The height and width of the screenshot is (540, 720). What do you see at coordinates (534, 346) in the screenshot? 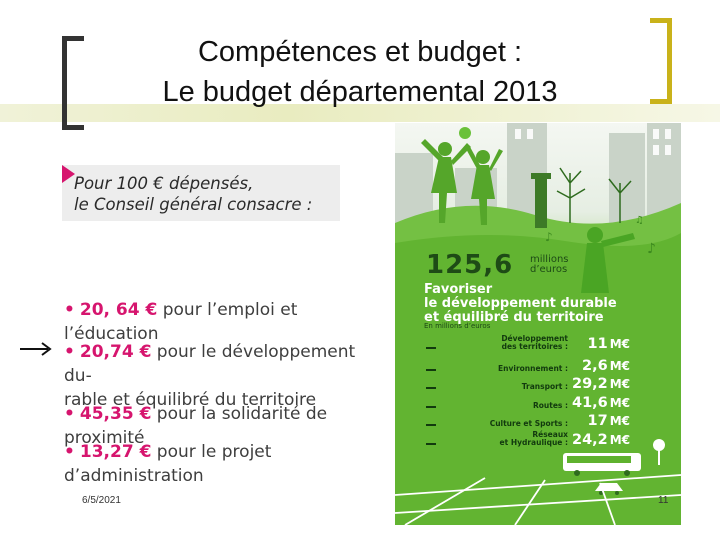
I see `budget-row-label-line2: des territoires :` at bounding box center [534, 346].